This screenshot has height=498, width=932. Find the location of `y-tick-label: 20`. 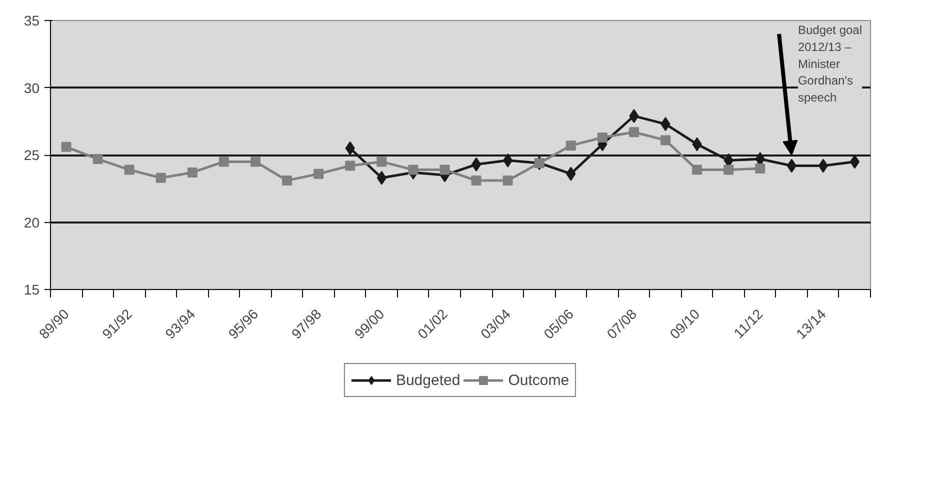

y-tick-label: 20 is located at coordinates (32, 222).